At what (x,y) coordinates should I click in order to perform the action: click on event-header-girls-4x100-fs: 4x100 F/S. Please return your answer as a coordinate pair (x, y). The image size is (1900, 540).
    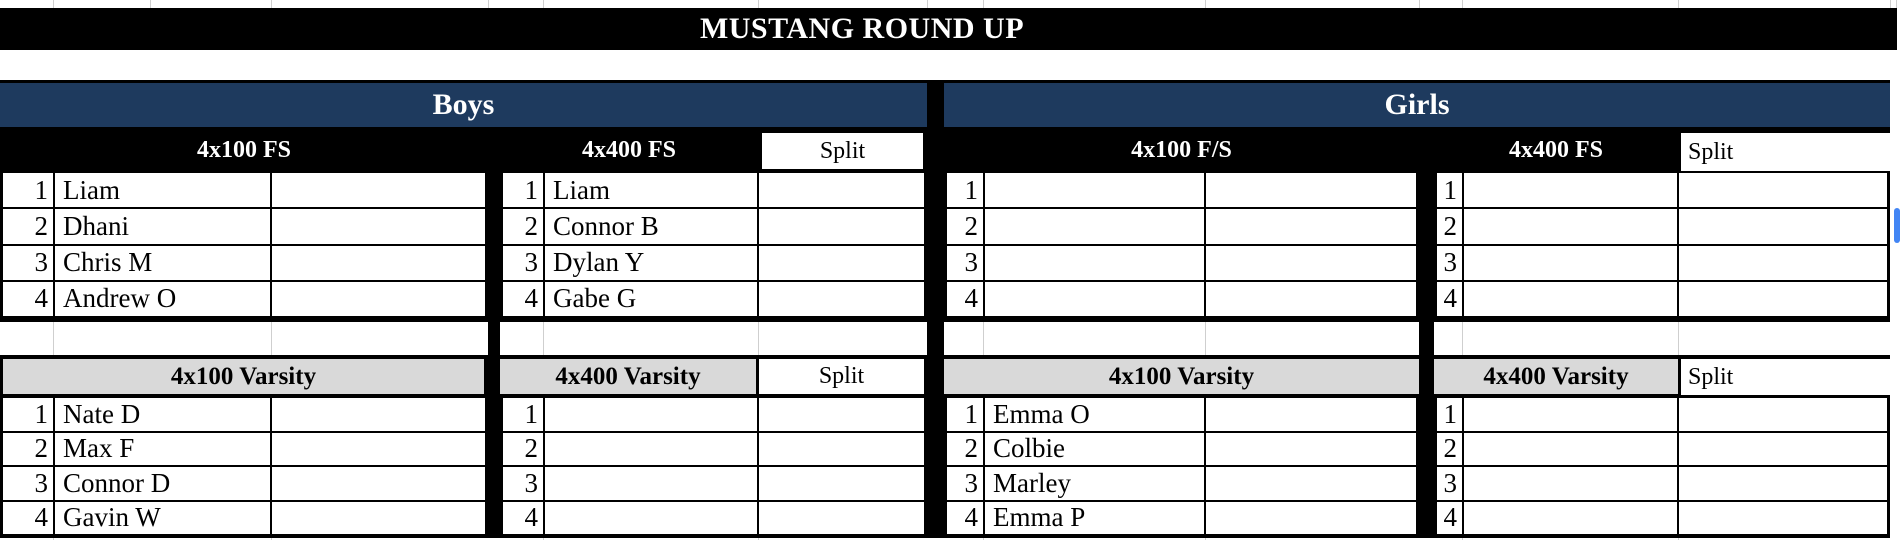
    Looking at the image, I should click on (1181, 150).